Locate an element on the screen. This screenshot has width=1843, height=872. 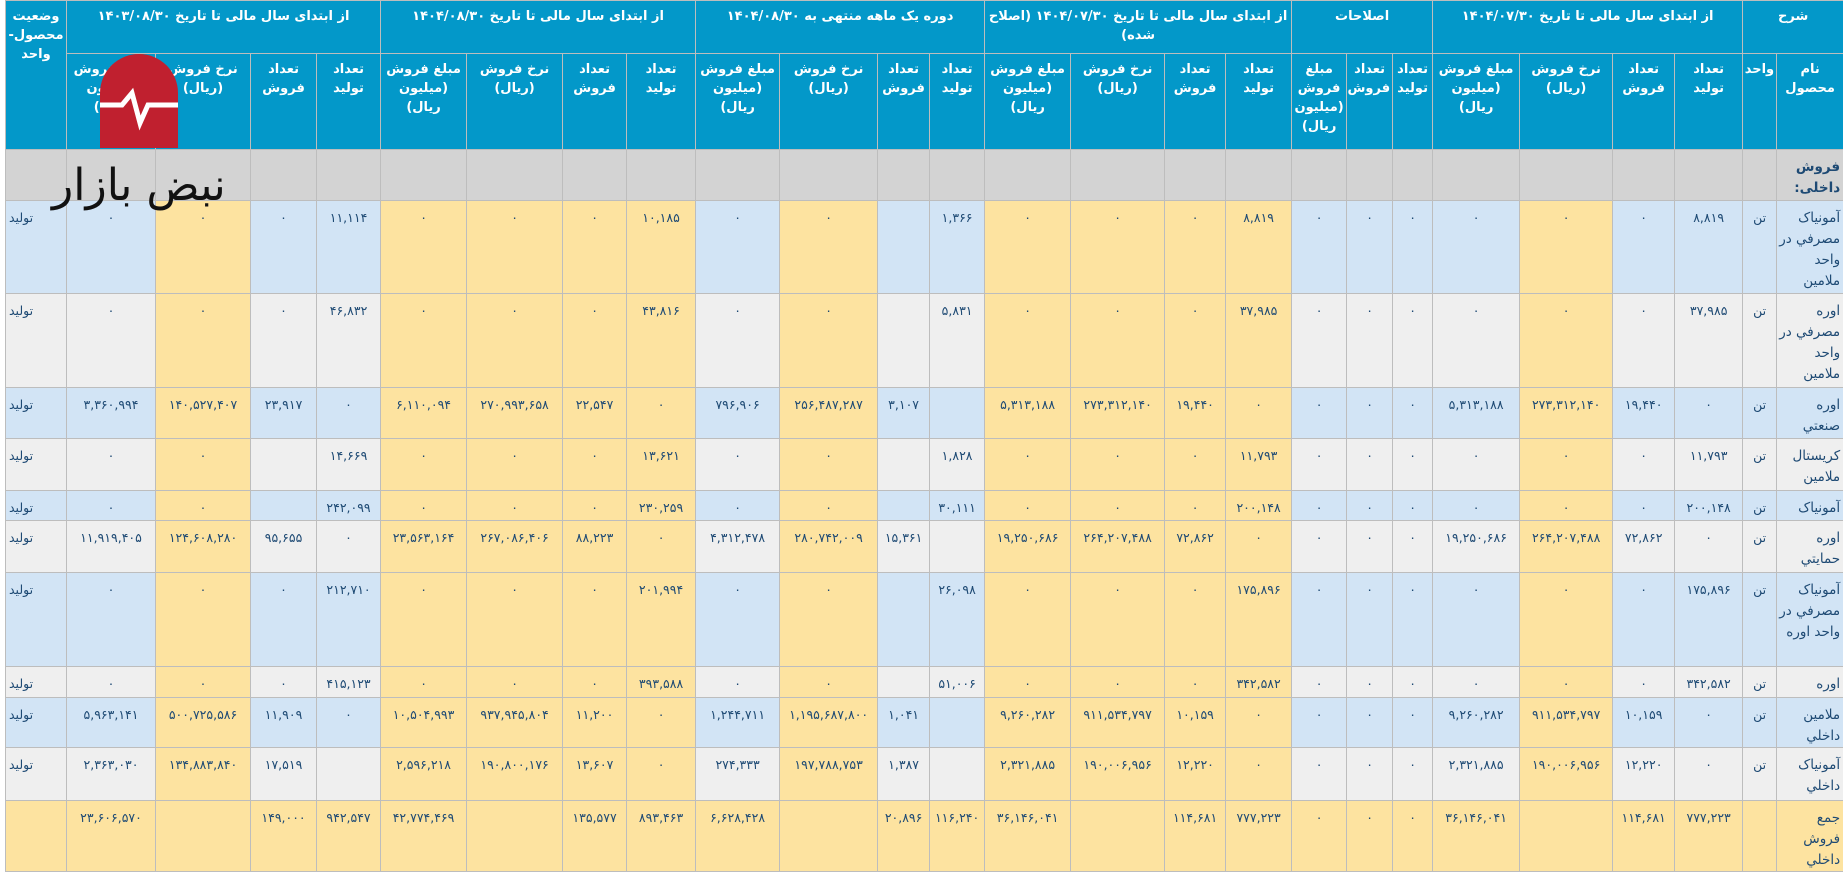
product-name: اوره حمايتي is located at coordinates (1810, 547).